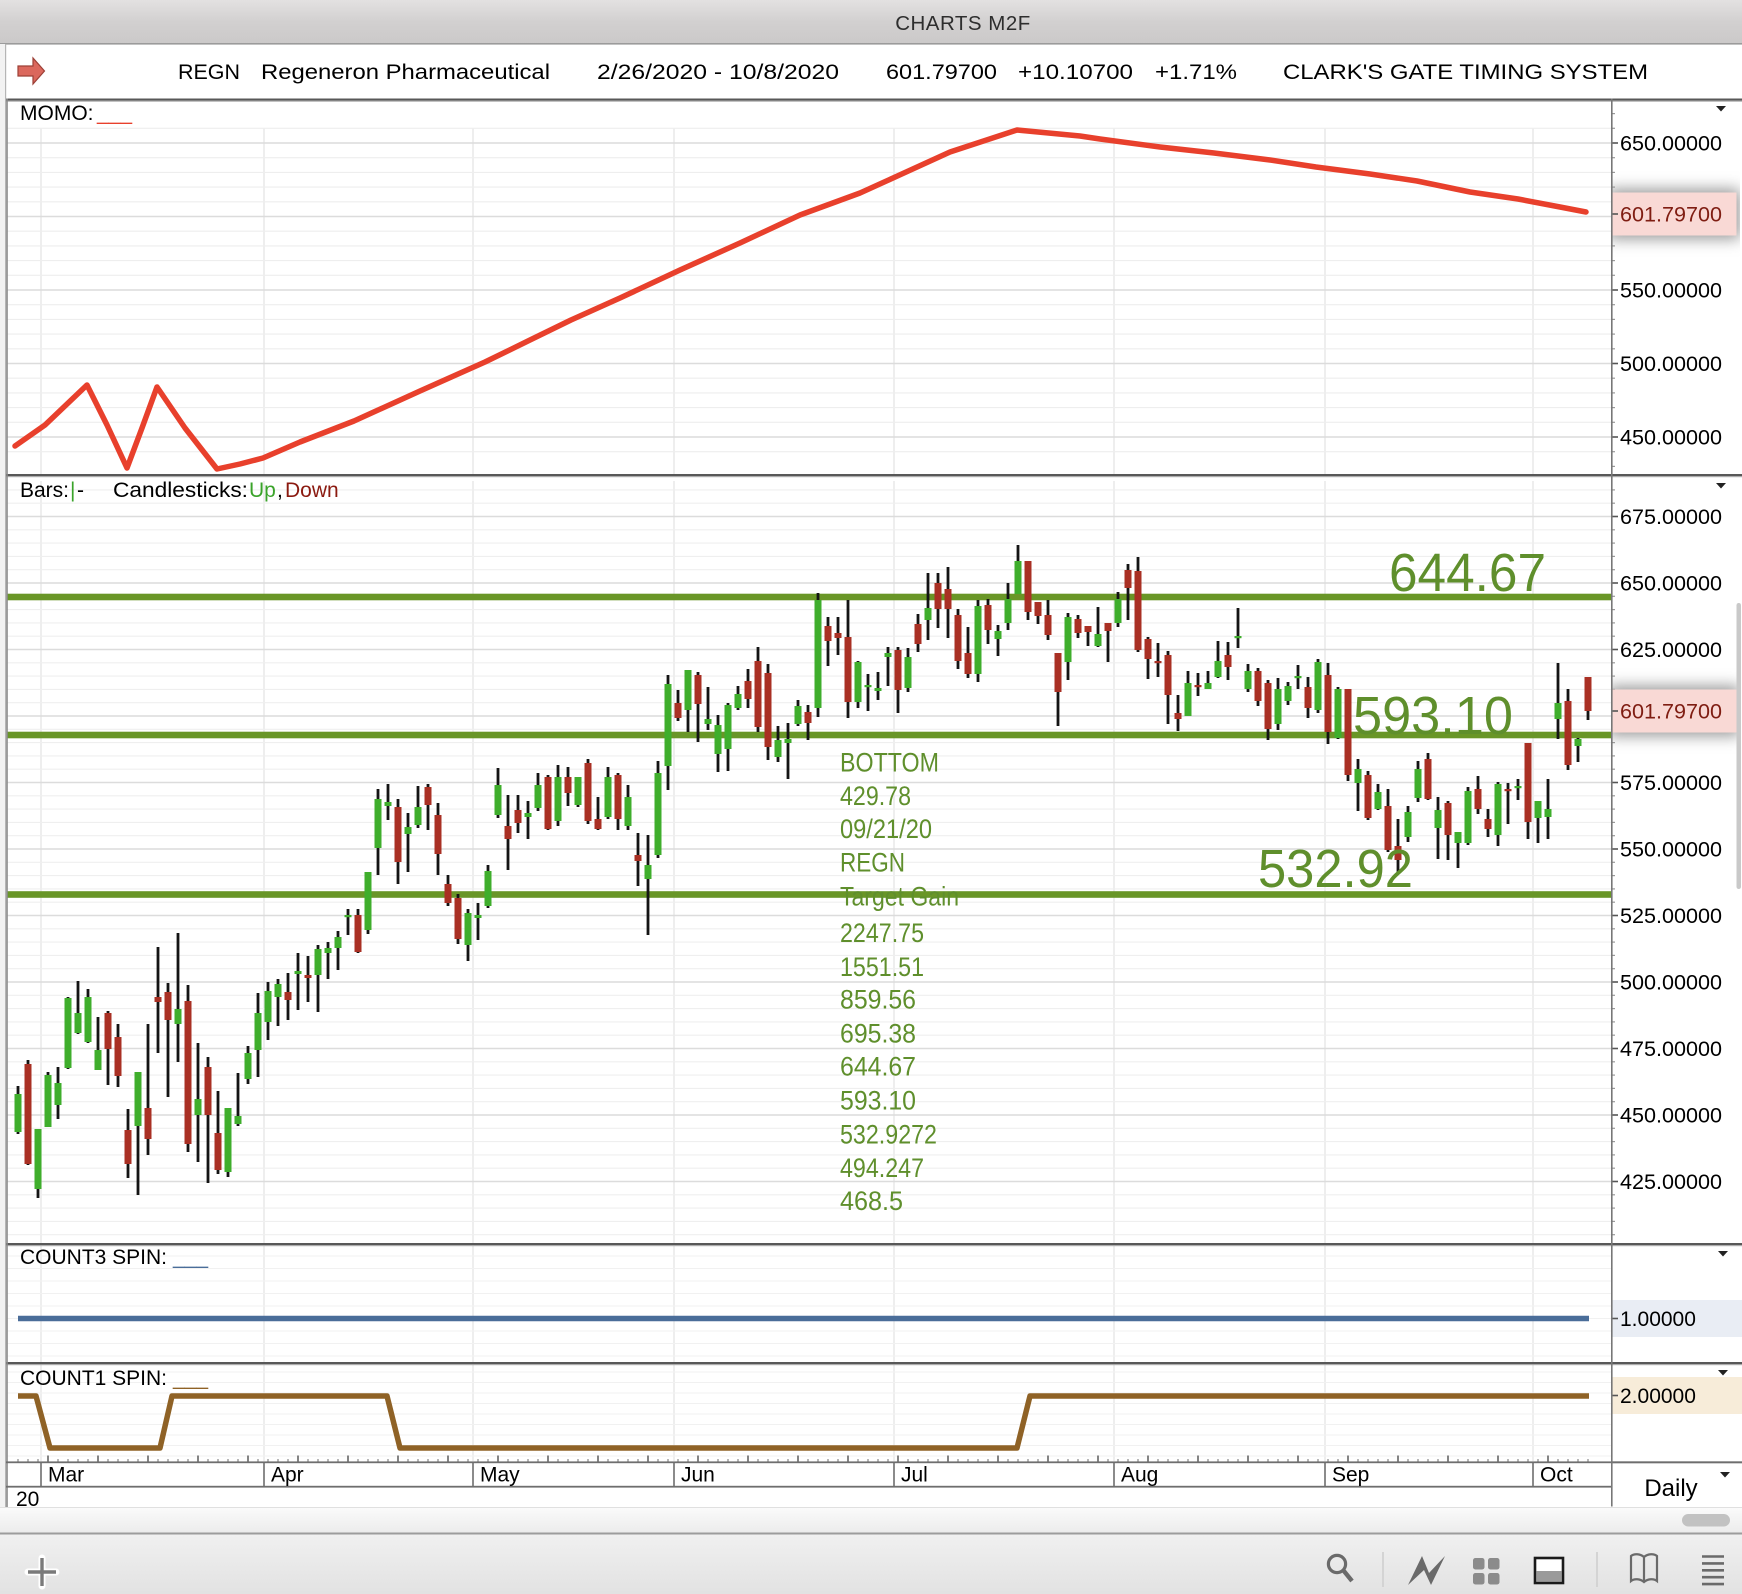  Describe the element at coordinates (878, 1000) in the screenshot. I see `svg-text: 859.56` at that location.